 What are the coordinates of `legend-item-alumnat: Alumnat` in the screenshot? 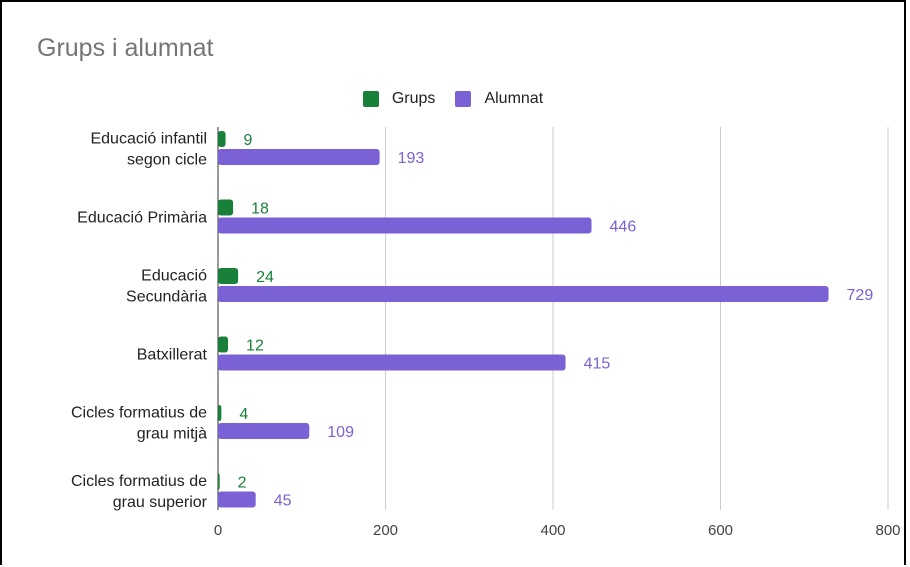 It's located at (499, 99).